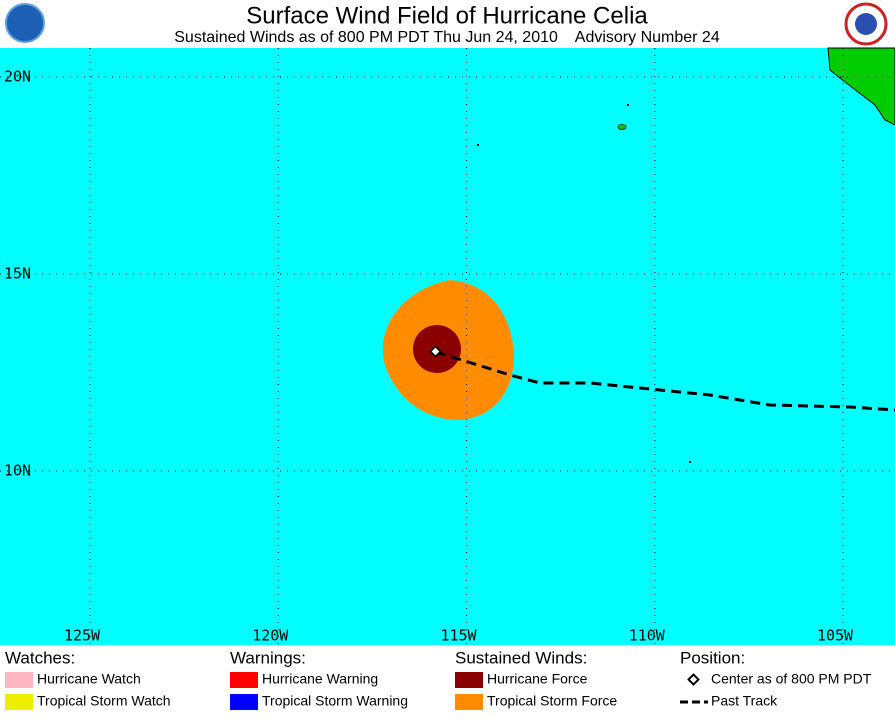 The width and height of the screenshot is (895, 721). What do you see at coordinates (17, 274) in the screenshot?
I see `lat-label: 15N` at bounding box center [17, 274].